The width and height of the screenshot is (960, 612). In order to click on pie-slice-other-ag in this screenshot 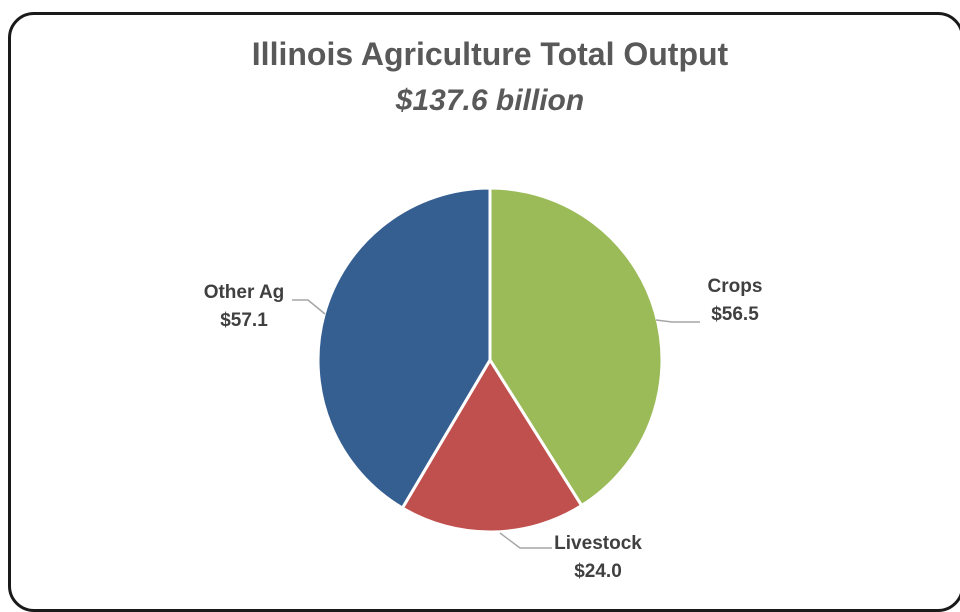, I will do `click(404, 348)`.